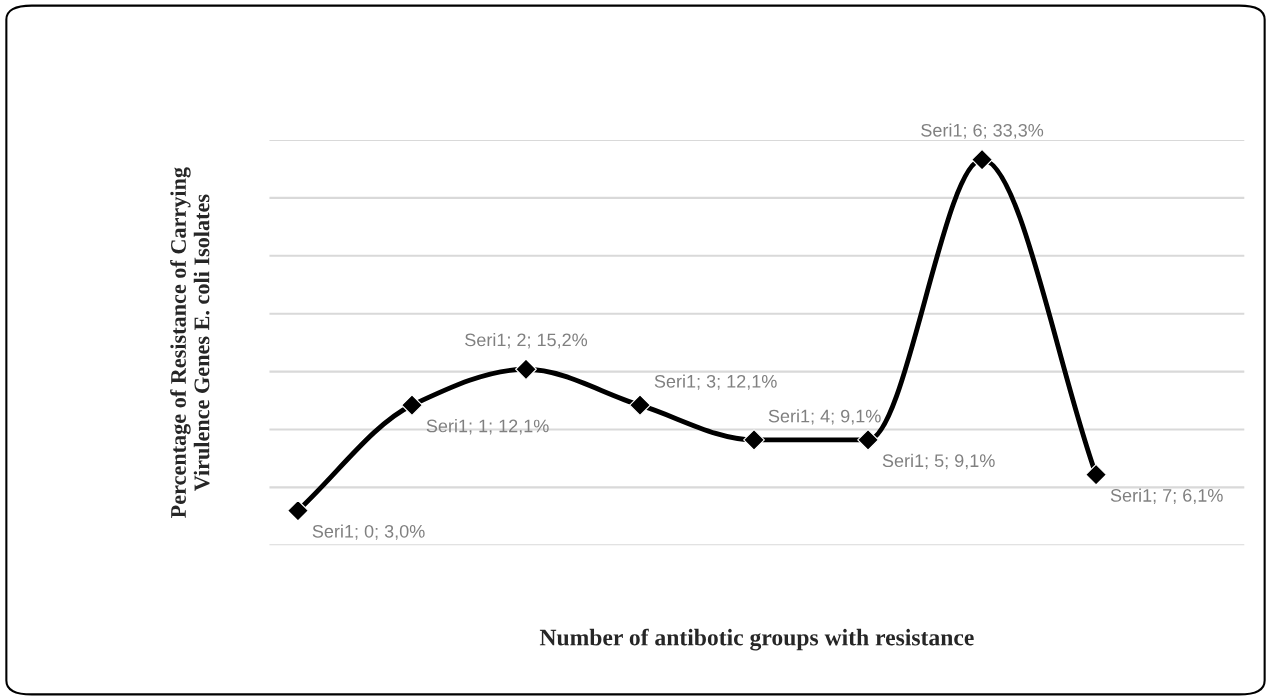 Image resolution: width=1271 pixels, height=700 pixels. What do you see at coordinates (824, 417) in the screenshot?
I see `data-label: Seri1; 4; 9,1%` at bounding box center [824, 417].